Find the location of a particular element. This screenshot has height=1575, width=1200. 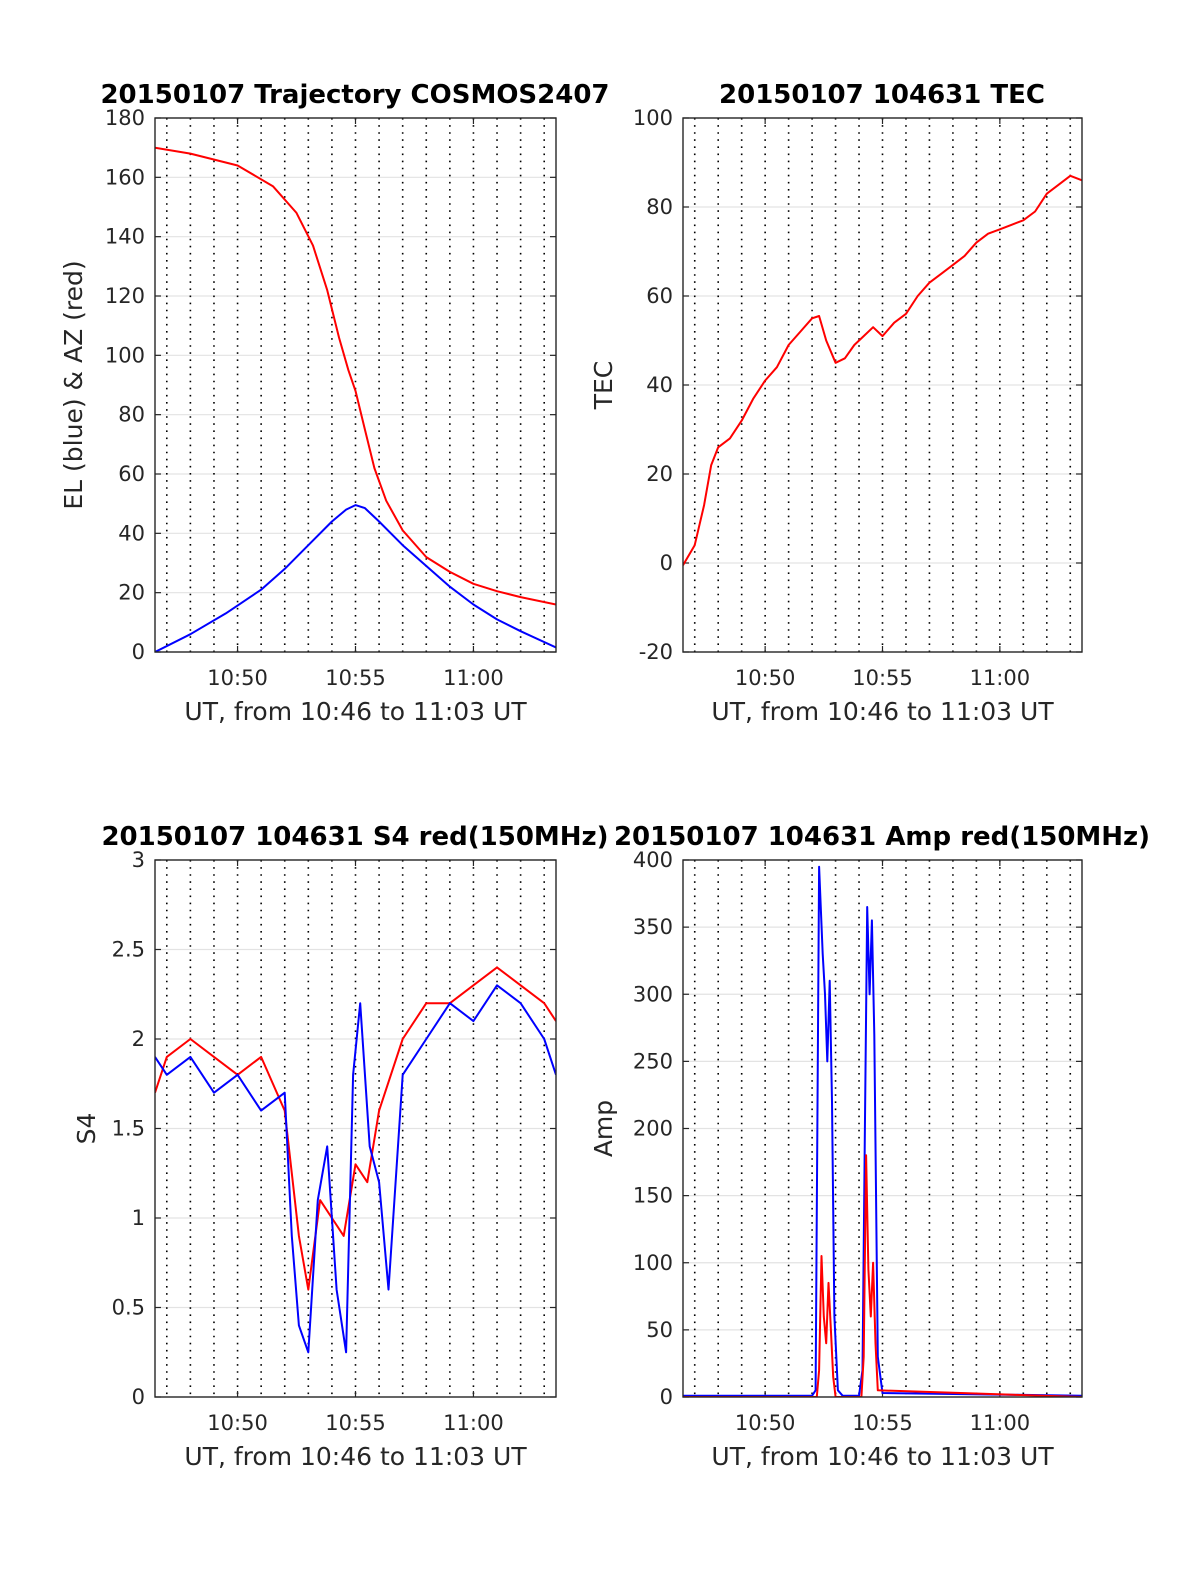

y-tick-label: 250 is located at coordinates (653, 1061).